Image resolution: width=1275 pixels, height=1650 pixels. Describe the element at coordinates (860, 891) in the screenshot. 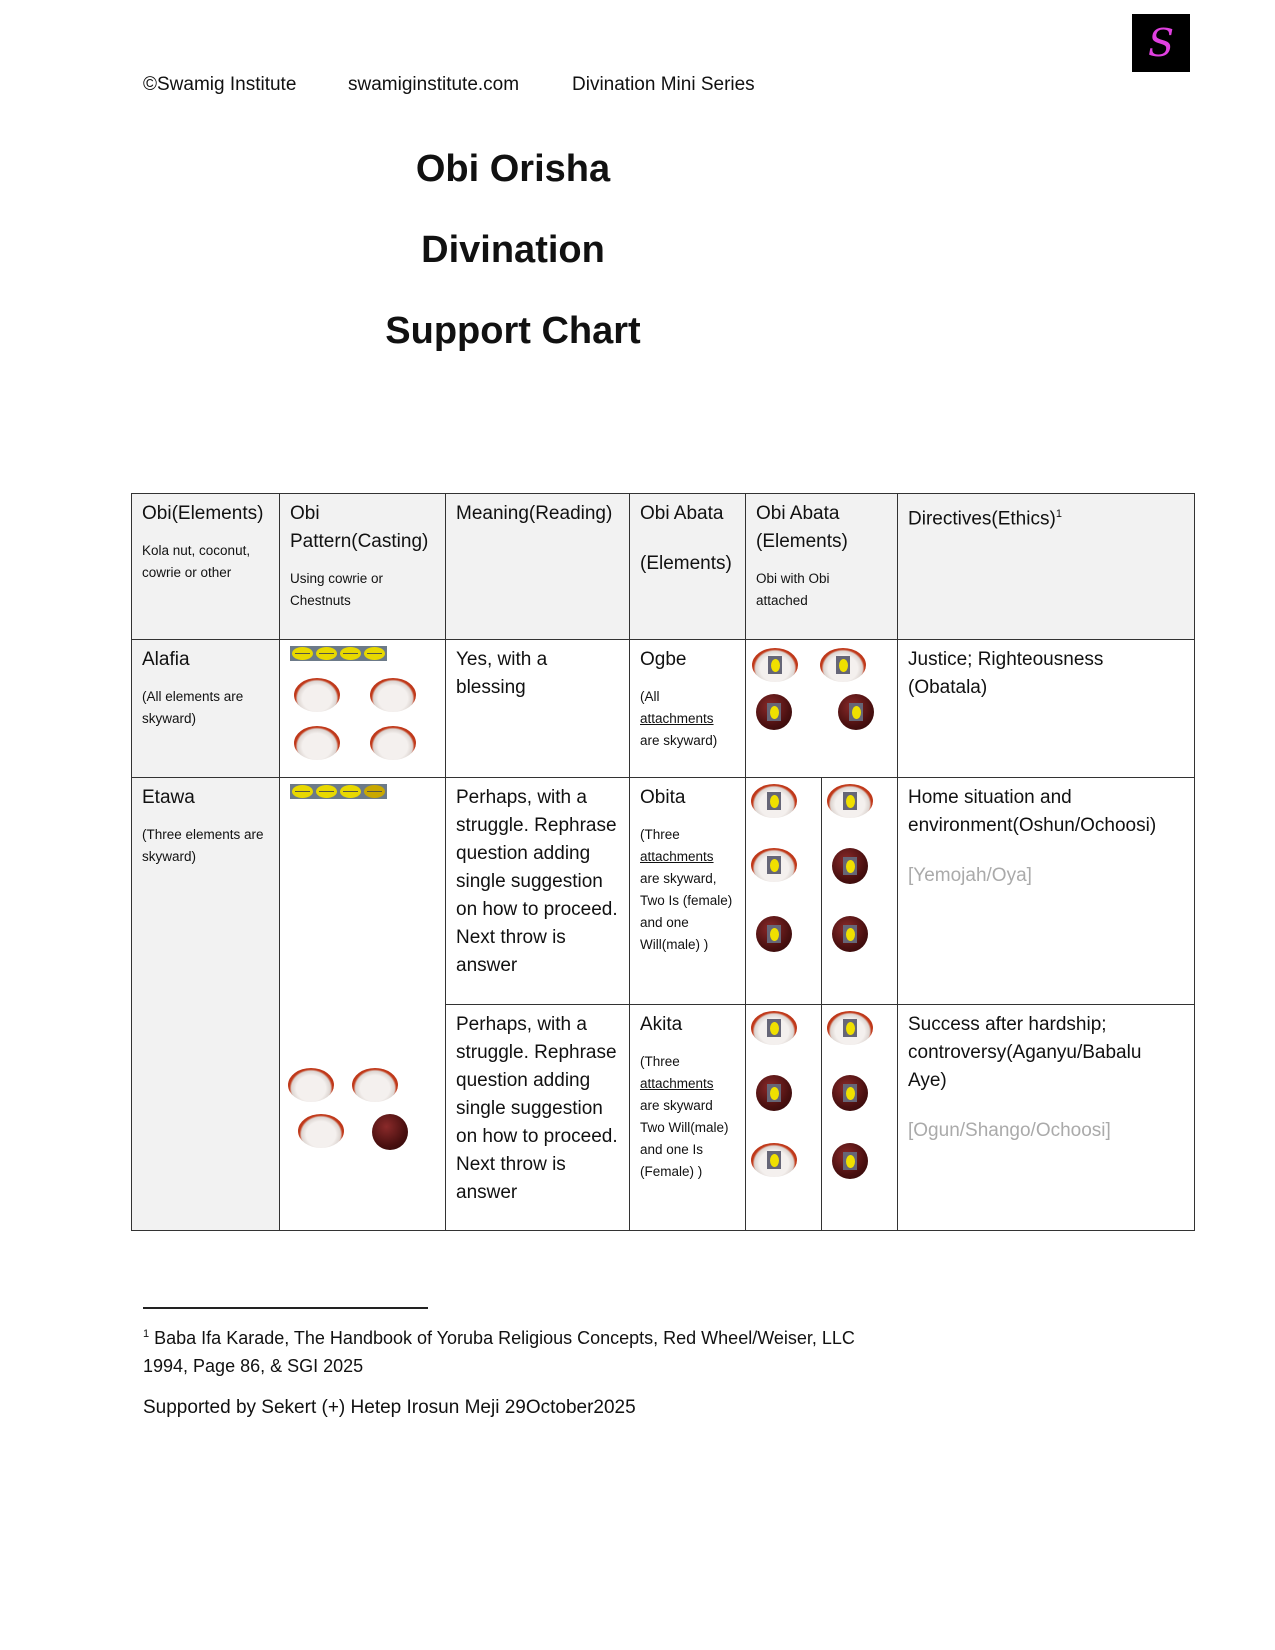

I see `row-obita-elements-b` at that location.